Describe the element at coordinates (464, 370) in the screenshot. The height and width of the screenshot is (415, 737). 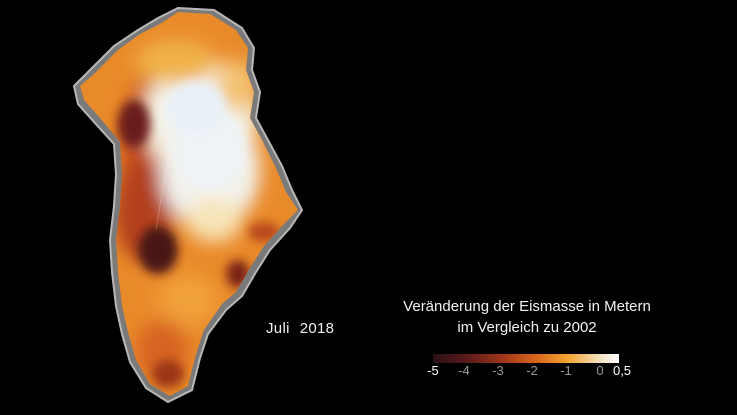
I see `legend-tick: -4` at that location.